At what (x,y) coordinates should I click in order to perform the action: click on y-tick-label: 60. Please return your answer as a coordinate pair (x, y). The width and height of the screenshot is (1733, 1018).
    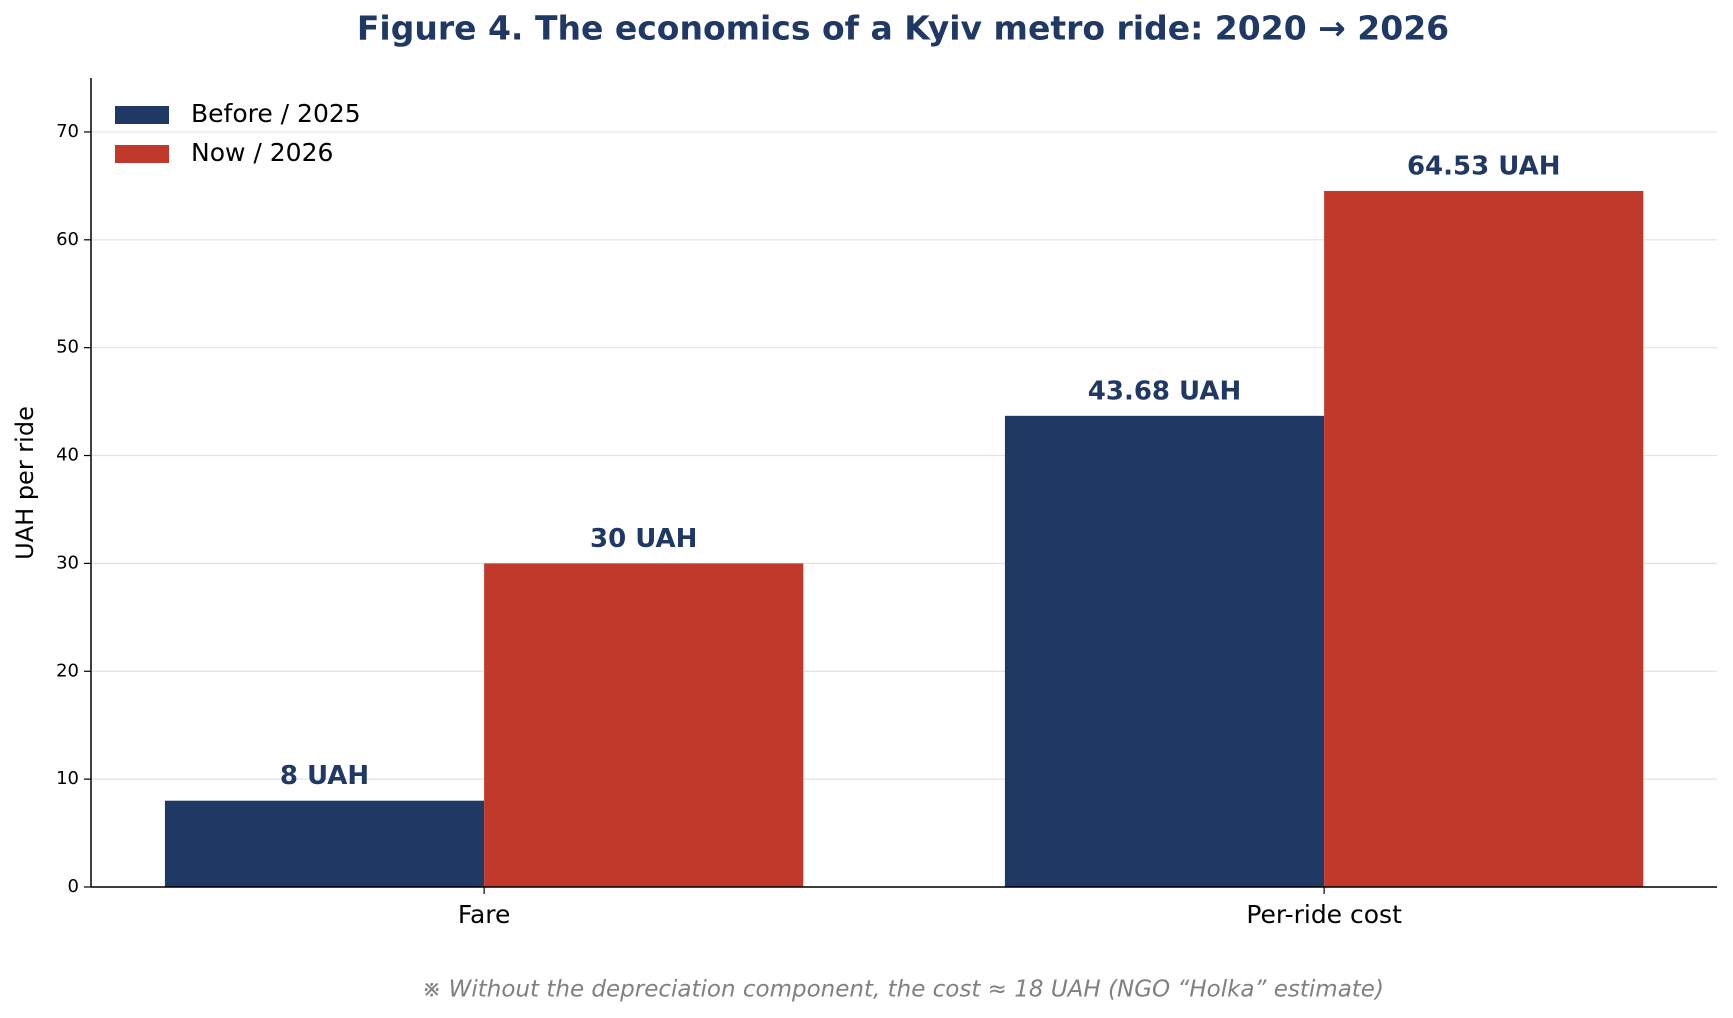
    Looking at the image, I should click on (67, 239).